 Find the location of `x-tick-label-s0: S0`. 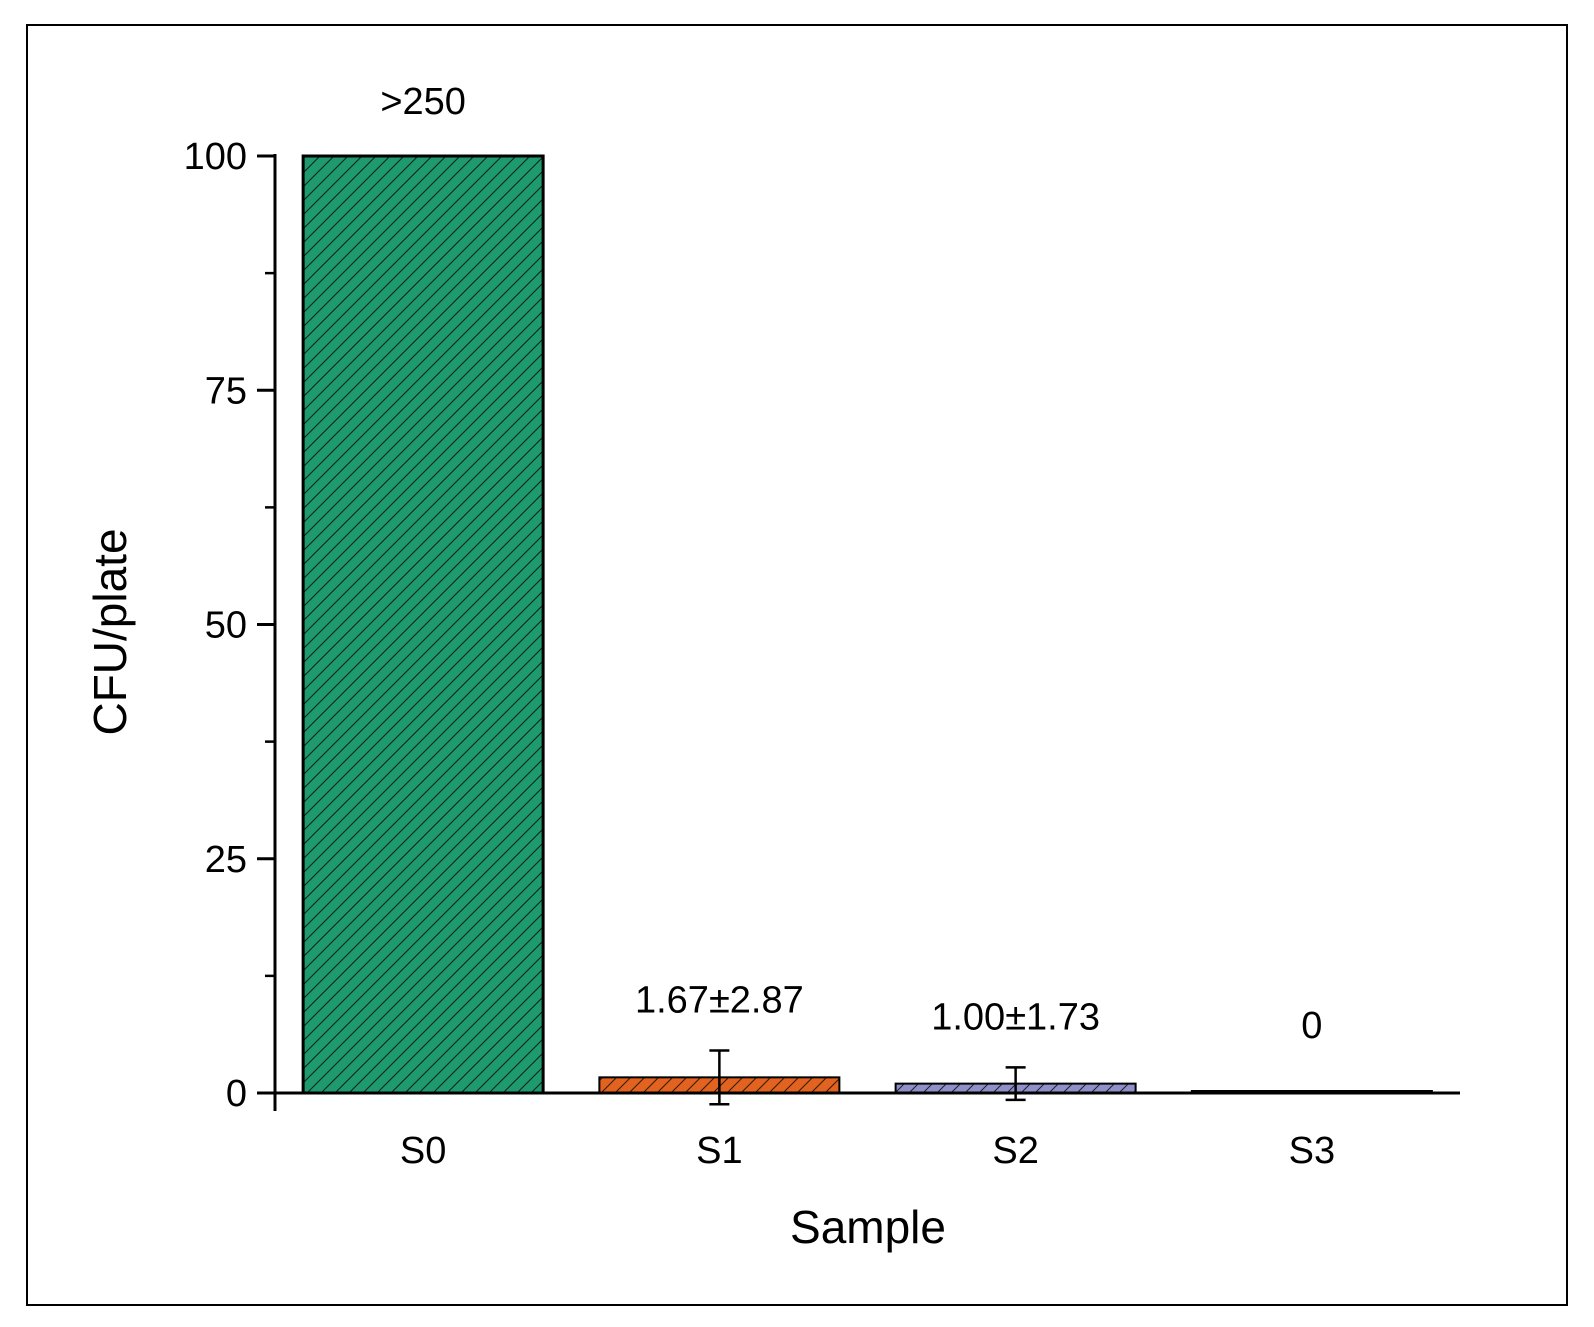

x-tick-label-s0: S0 is located at coordinates (423, 1151).